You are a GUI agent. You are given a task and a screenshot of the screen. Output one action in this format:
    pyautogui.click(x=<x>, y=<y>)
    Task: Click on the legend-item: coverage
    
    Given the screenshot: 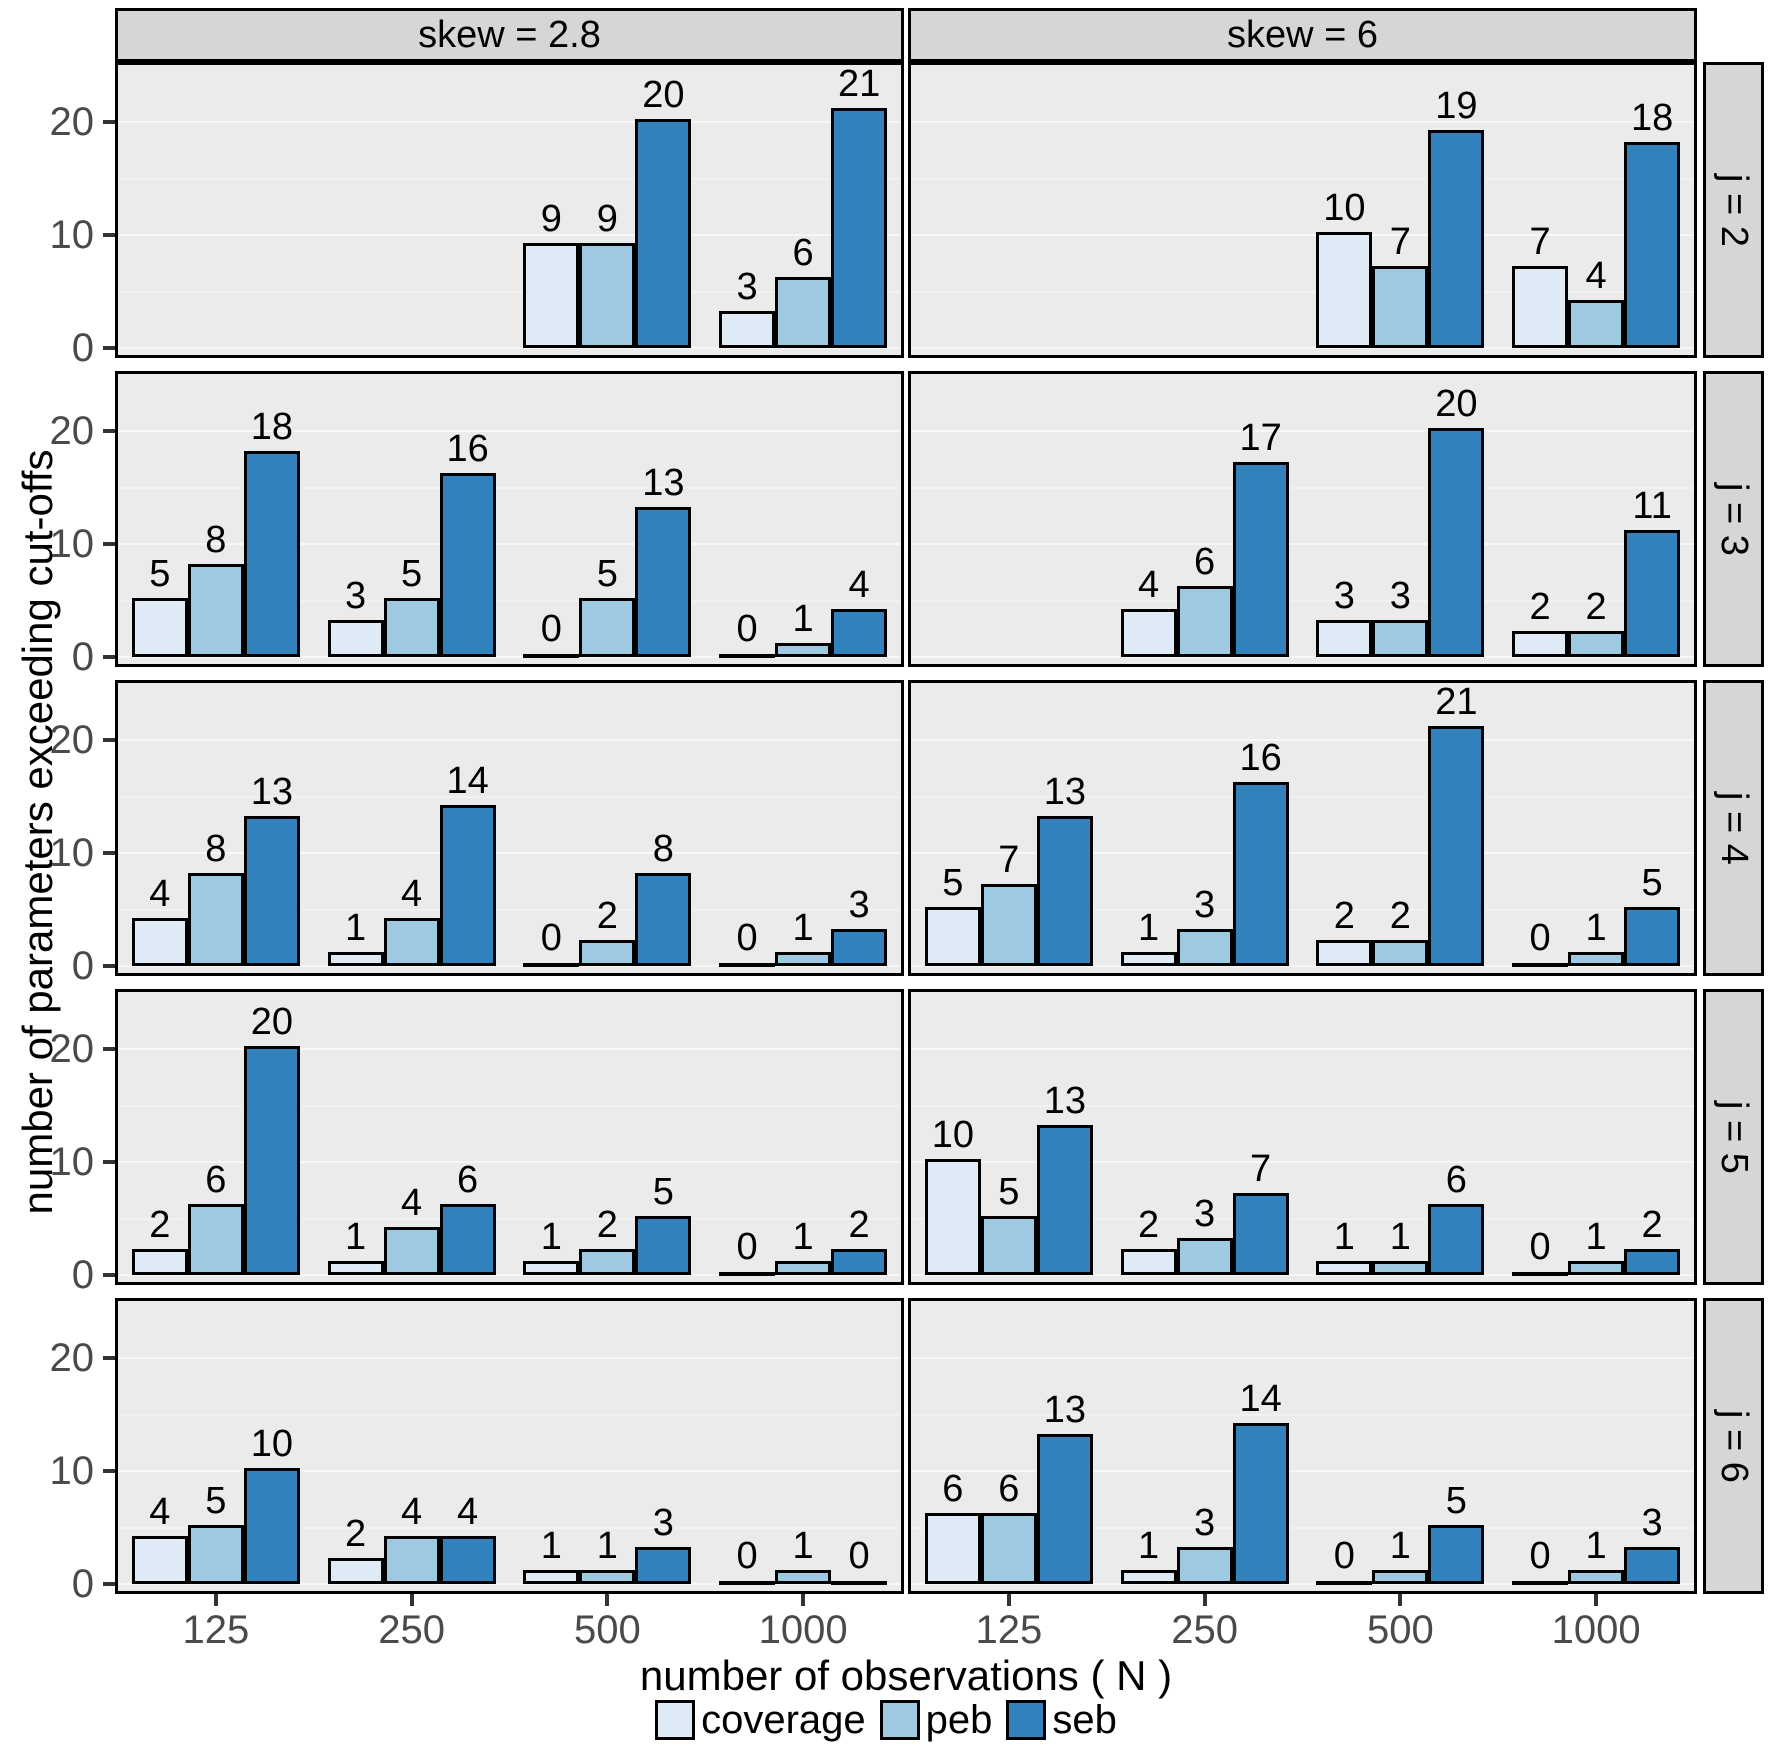 What is the action you would take?
    pyautogui.click(x=760, y=1720)
    